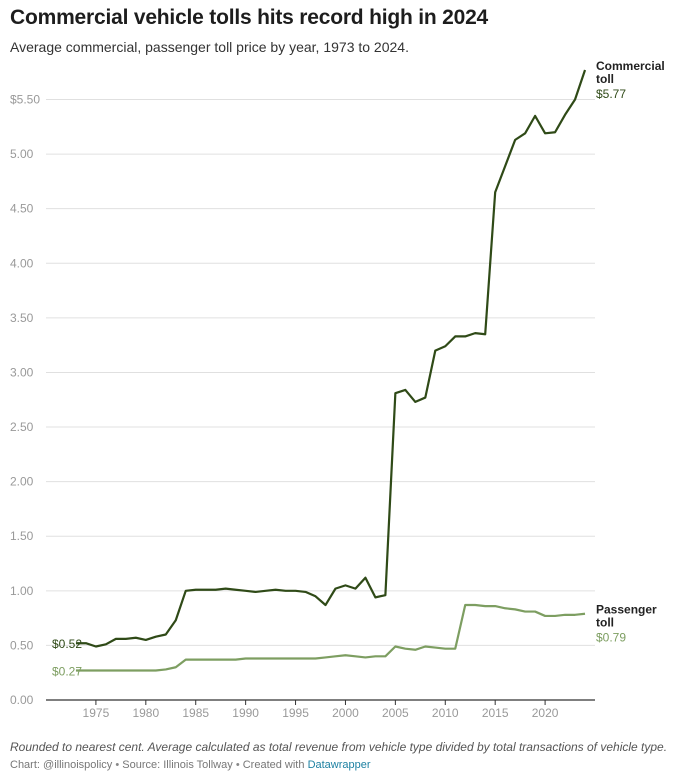  Describe the element at coordinates (195, 713) in the screenshot. I see `x-tick-label: 1985` at that location.